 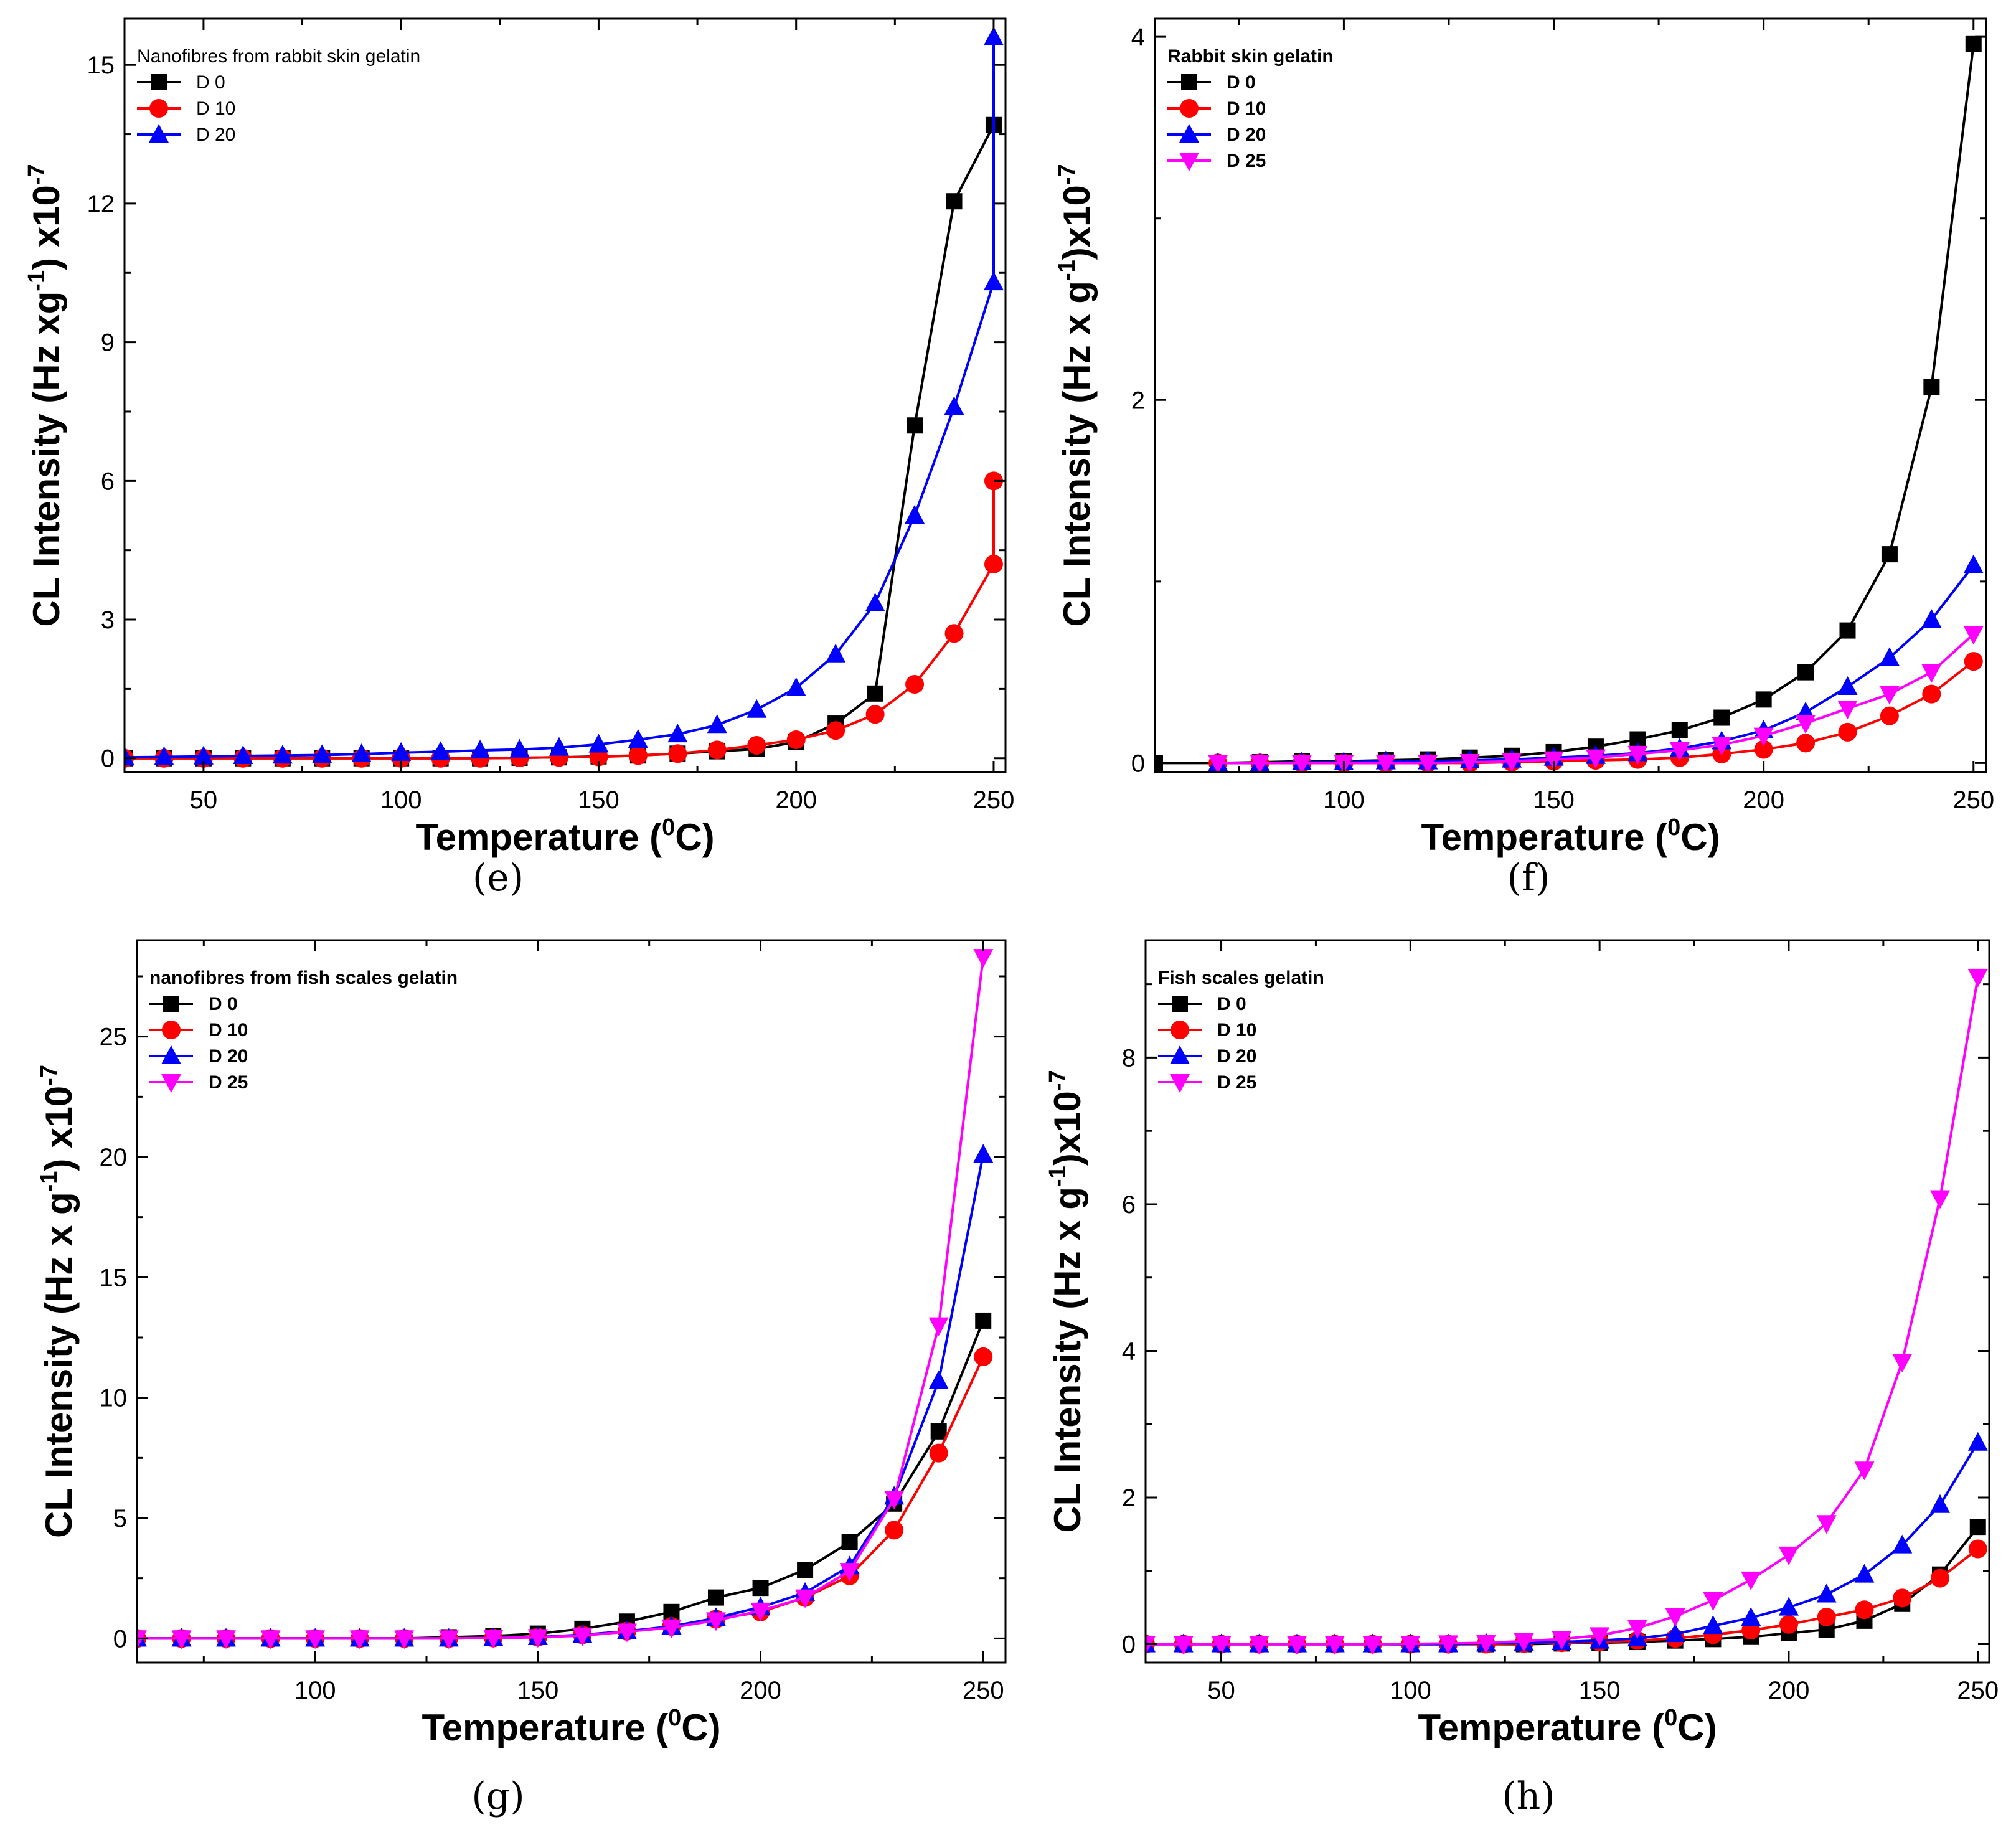 What do you see at coordinates (564, 836) in the screenshot?
I see `x-axis-label: Temperature (0C)` at bounding box center [564, 836].